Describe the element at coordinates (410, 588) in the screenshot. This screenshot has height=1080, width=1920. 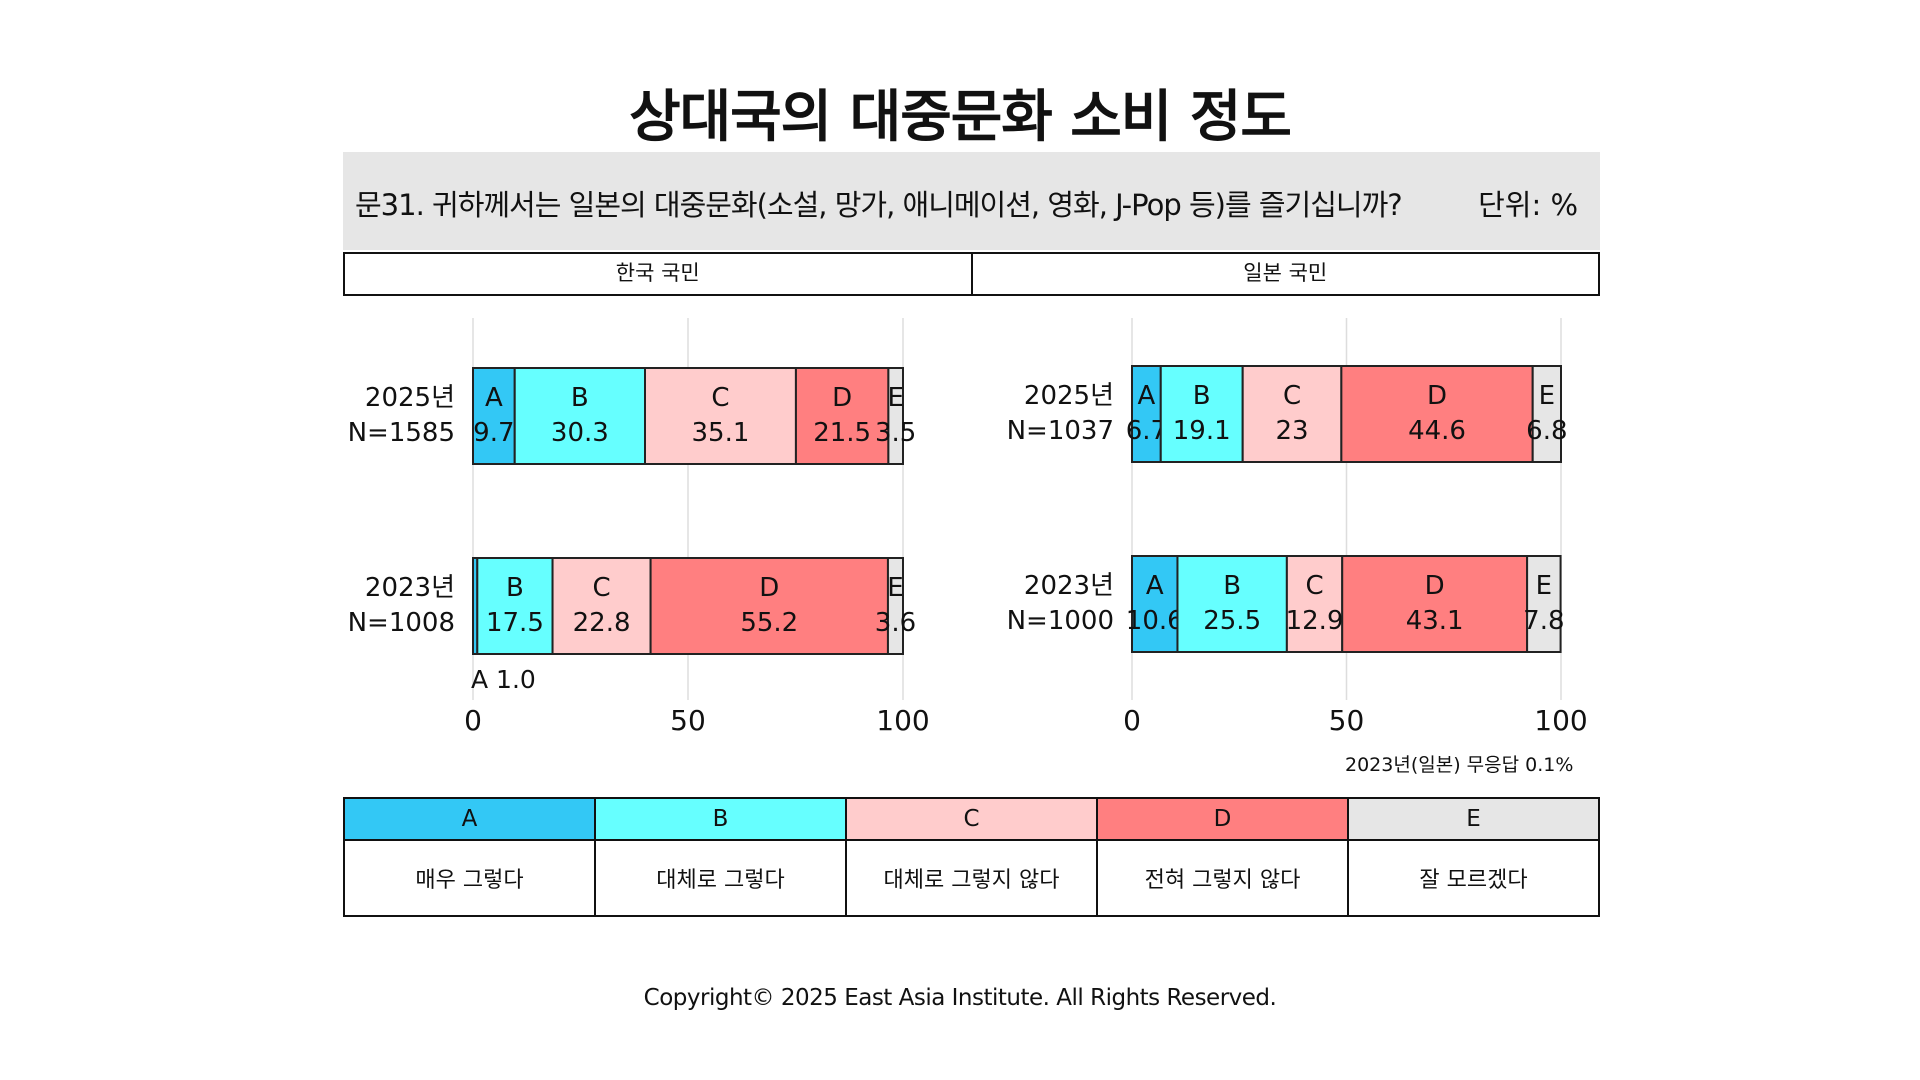
I see `korea-row-2023-year: 2023년` at that location.